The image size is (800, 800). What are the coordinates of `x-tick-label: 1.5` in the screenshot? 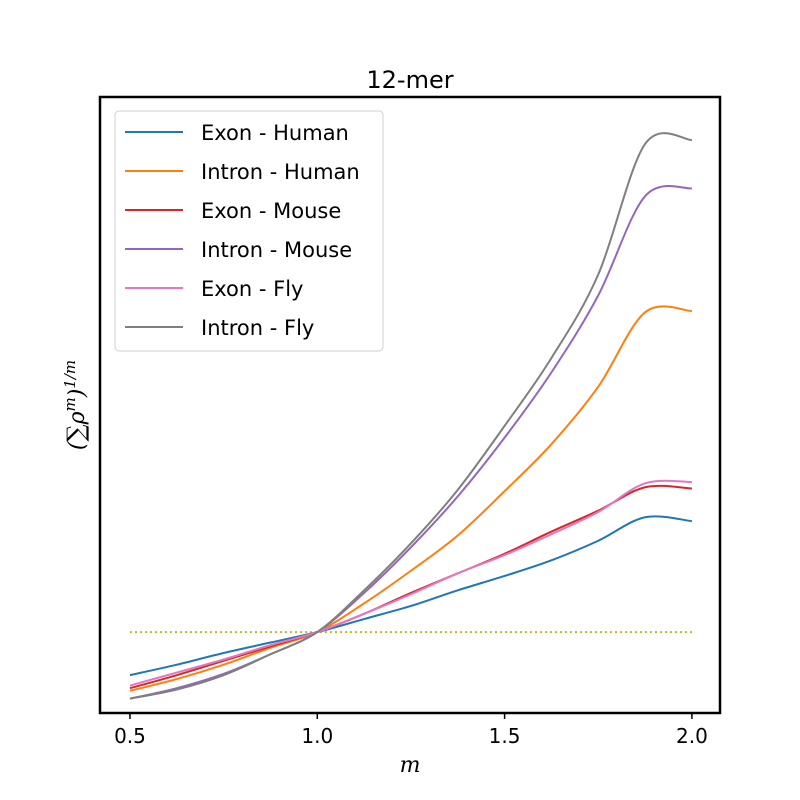 It's located at (505, 736).